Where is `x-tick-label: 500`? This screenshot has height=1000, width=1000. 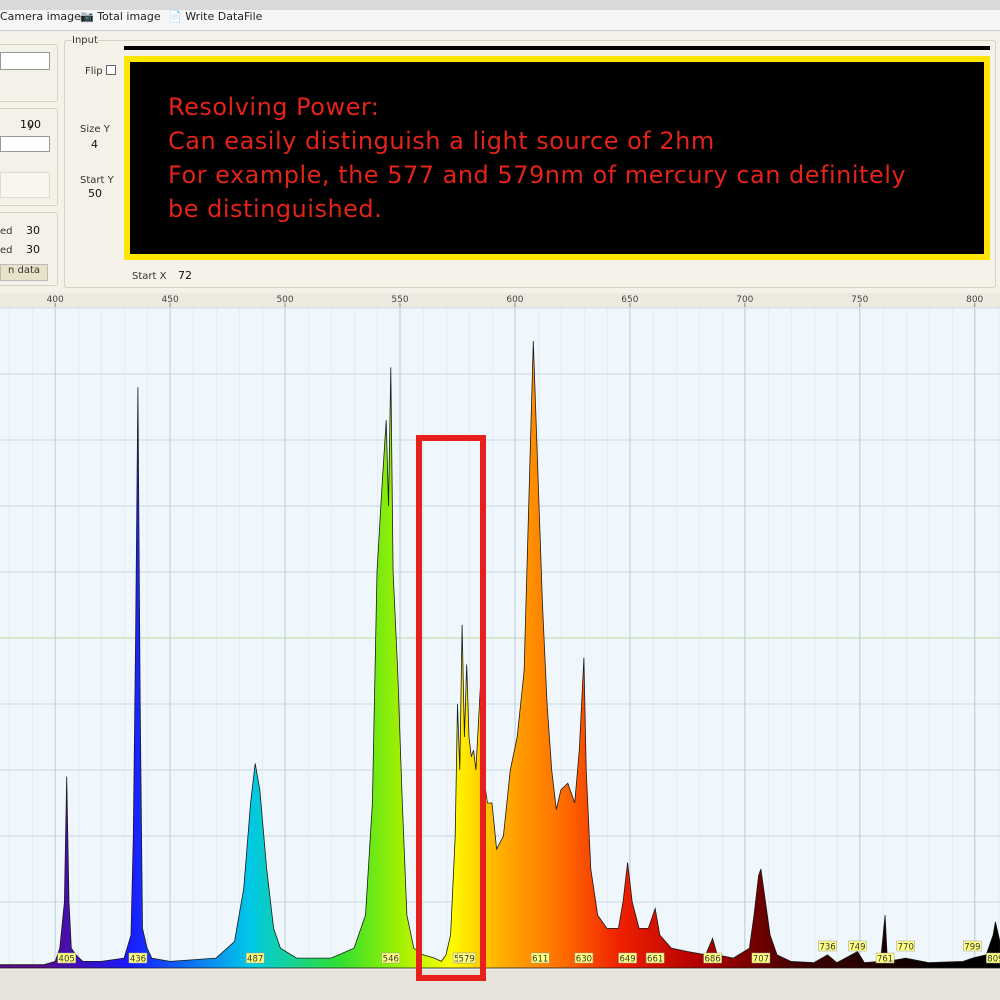
x-tick-label: 500 is located at coordinates (284, 300).